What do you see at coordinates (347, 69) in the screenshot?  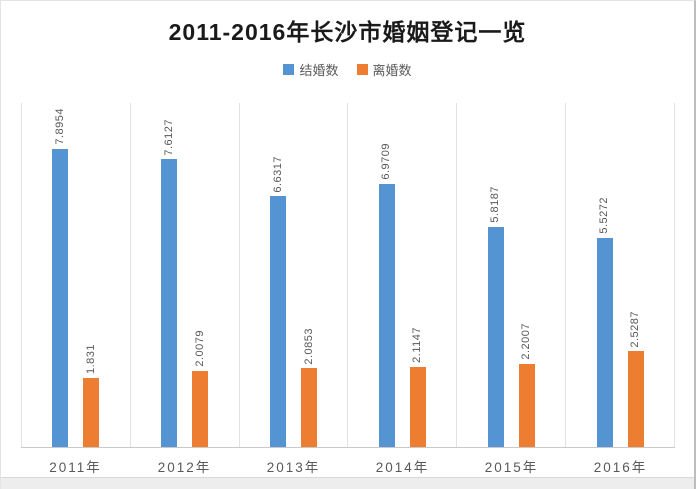 I see `legend: 结婚数 离婚数` at bounding box center [347, 69].